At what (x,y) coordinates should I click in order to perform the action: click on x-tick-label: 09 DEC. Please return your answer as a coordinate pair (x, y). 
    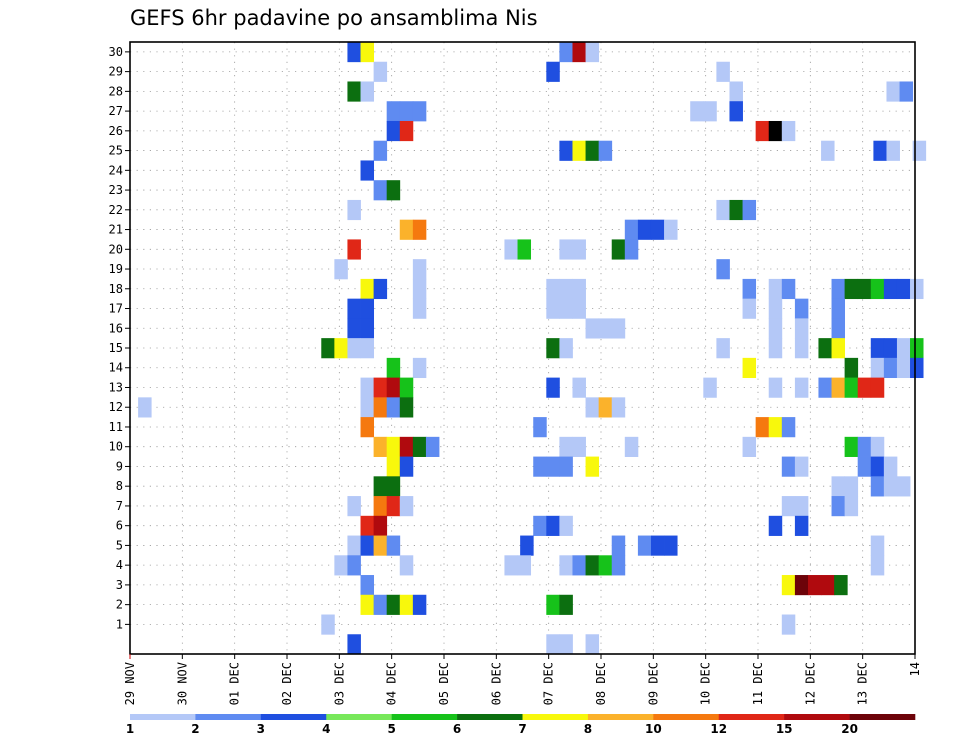
    Looking at the image, I should click on (653, 683).